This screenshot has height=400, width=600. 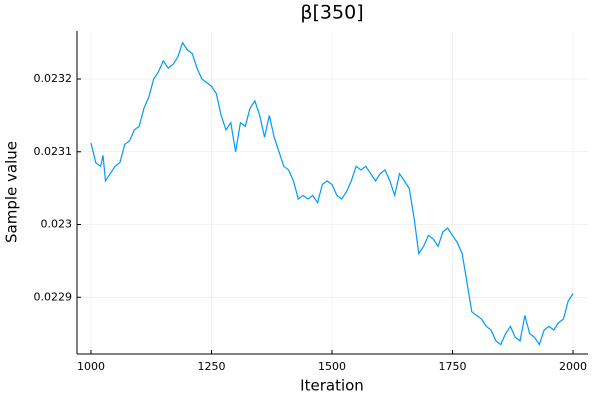 What do you see at coordinates (332, 386) in the screenshot?
I see `x-axis-label: Iteration` at bounding box center [332, 386].